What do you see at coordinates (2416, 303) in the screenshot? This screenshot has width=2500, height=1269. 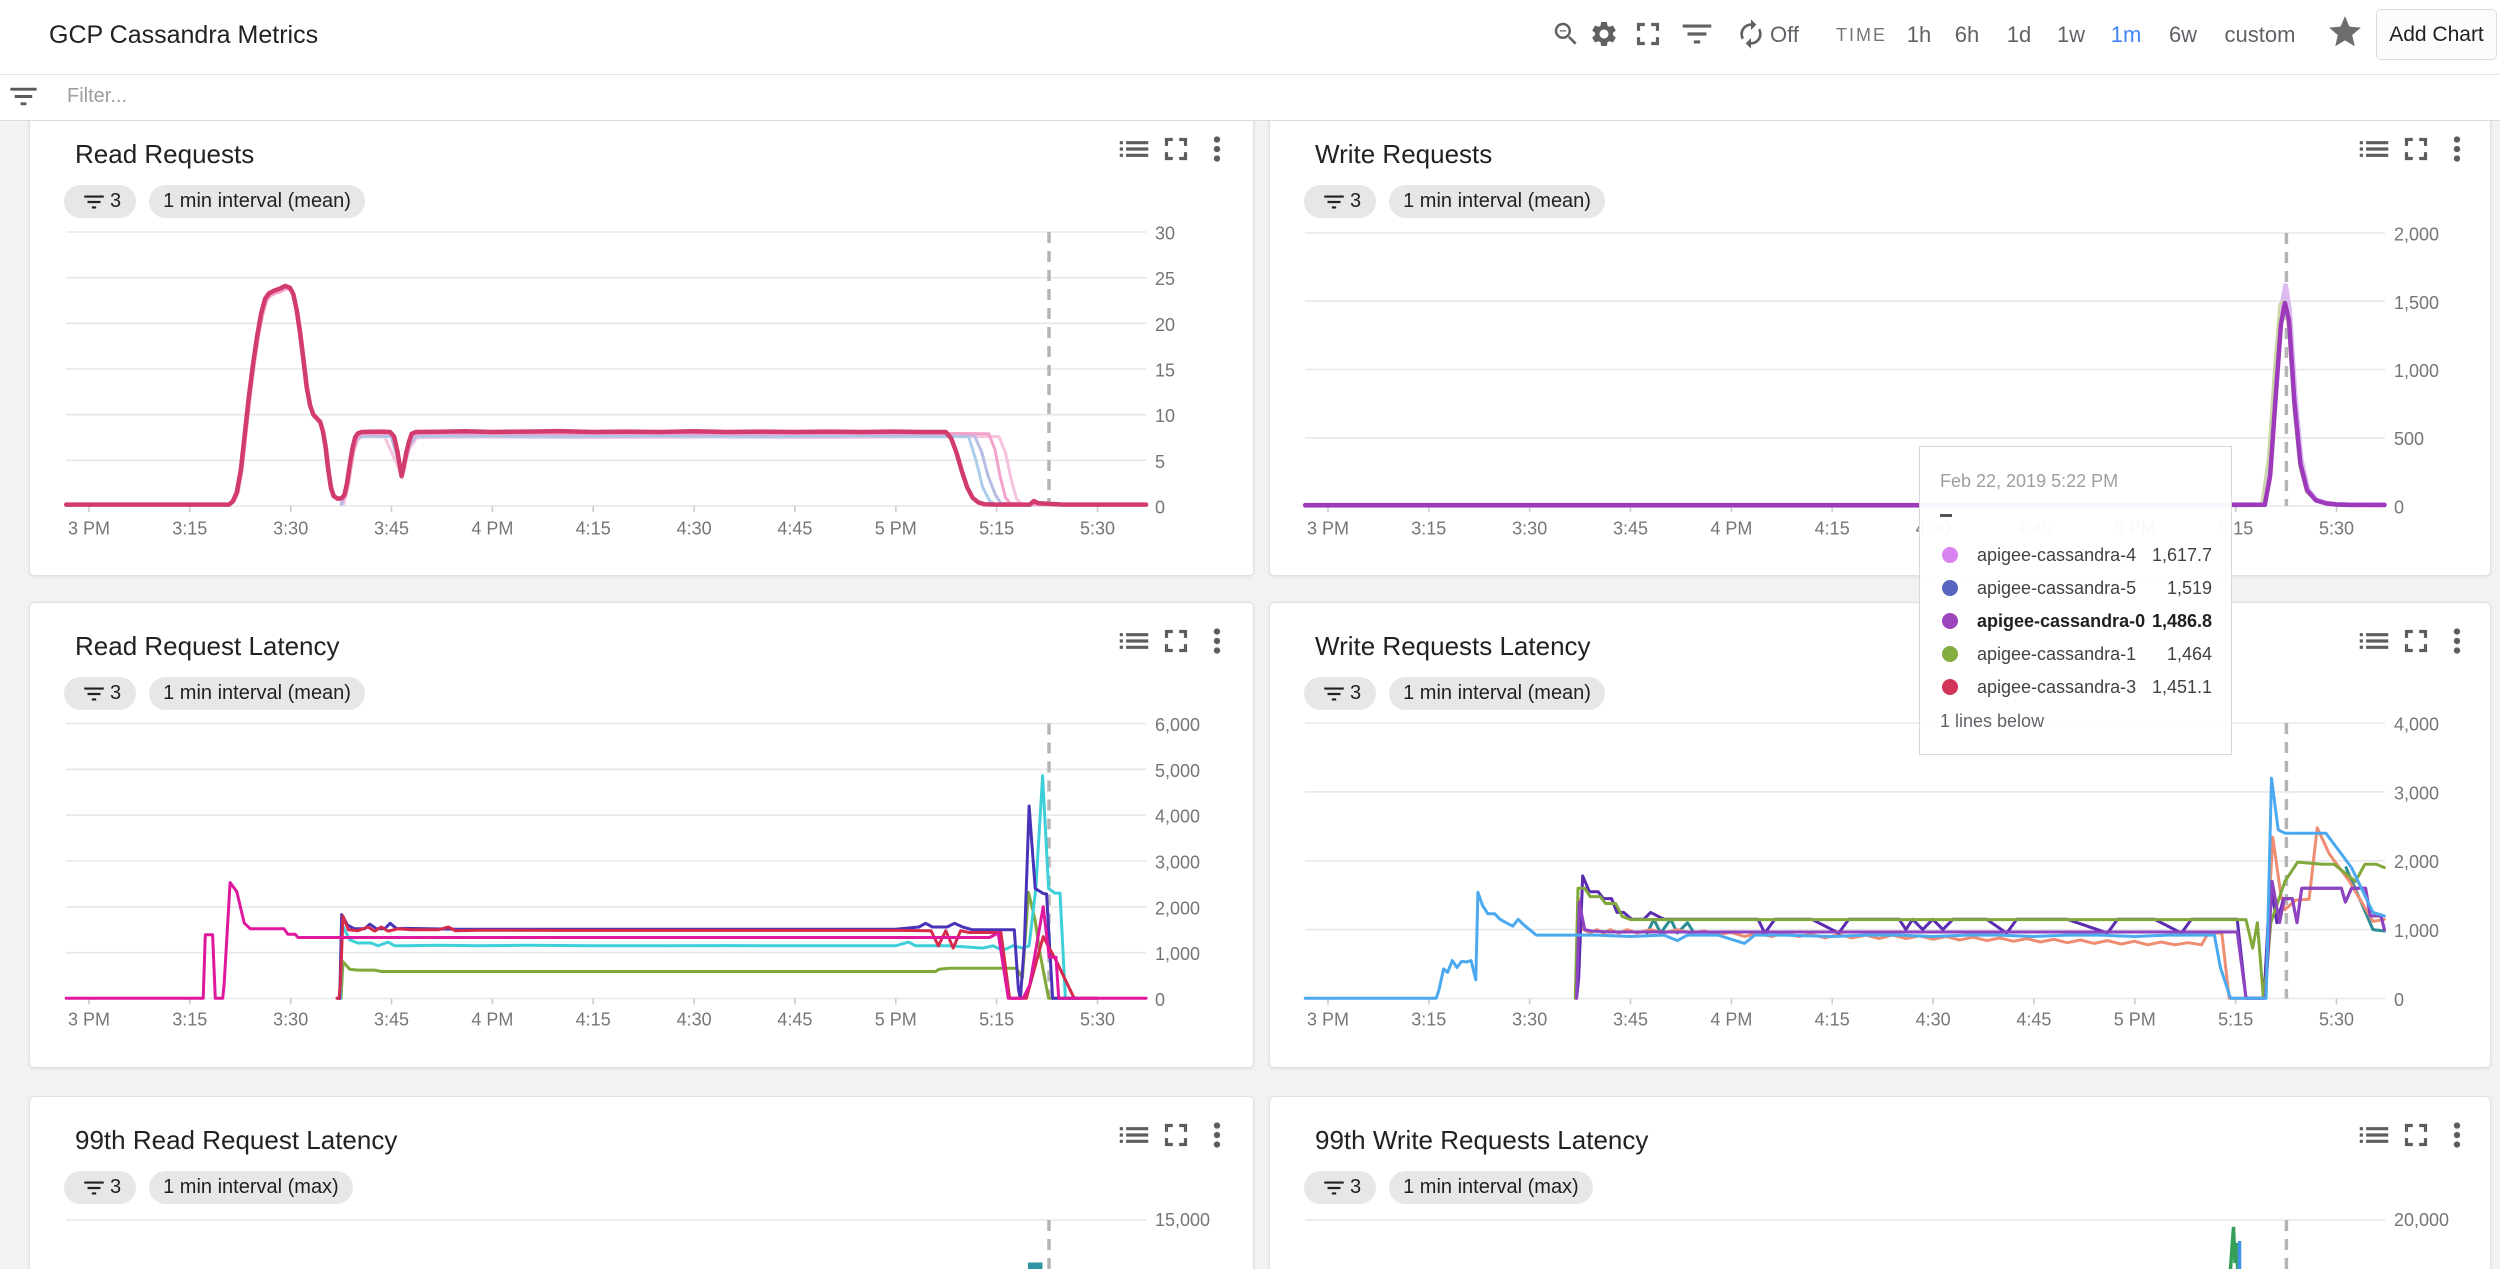 I see `svg-text: 1,500` at bounding box center [2416, 303].